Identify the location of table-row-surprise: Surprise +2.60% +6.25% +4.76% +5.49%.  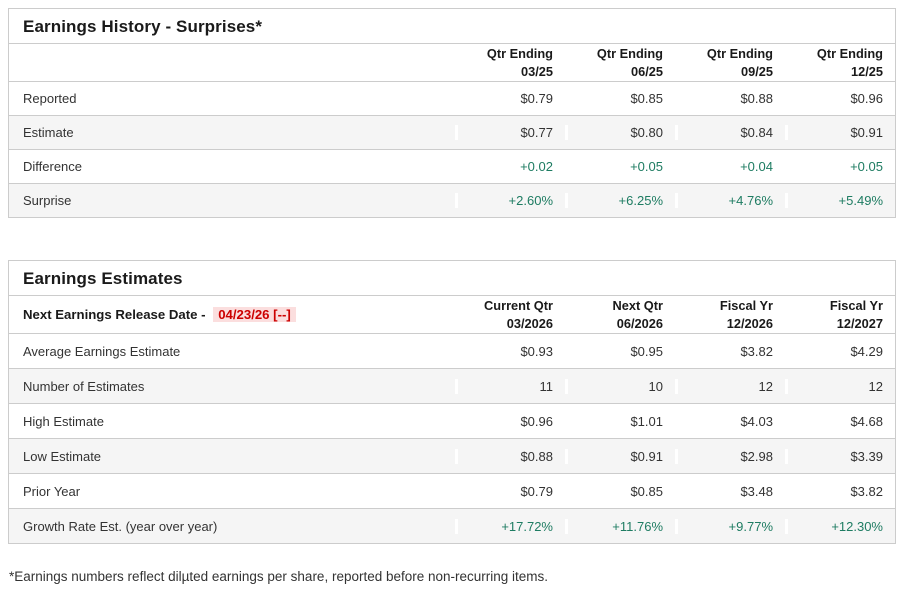
(452, 200).